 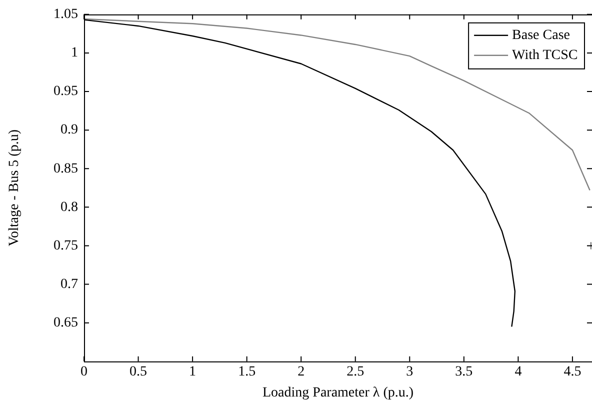 What do you see at coordinates (139, 372) in the screenshot?
I see `x-tick-label: 0.5` at bounding box center [139, 372].